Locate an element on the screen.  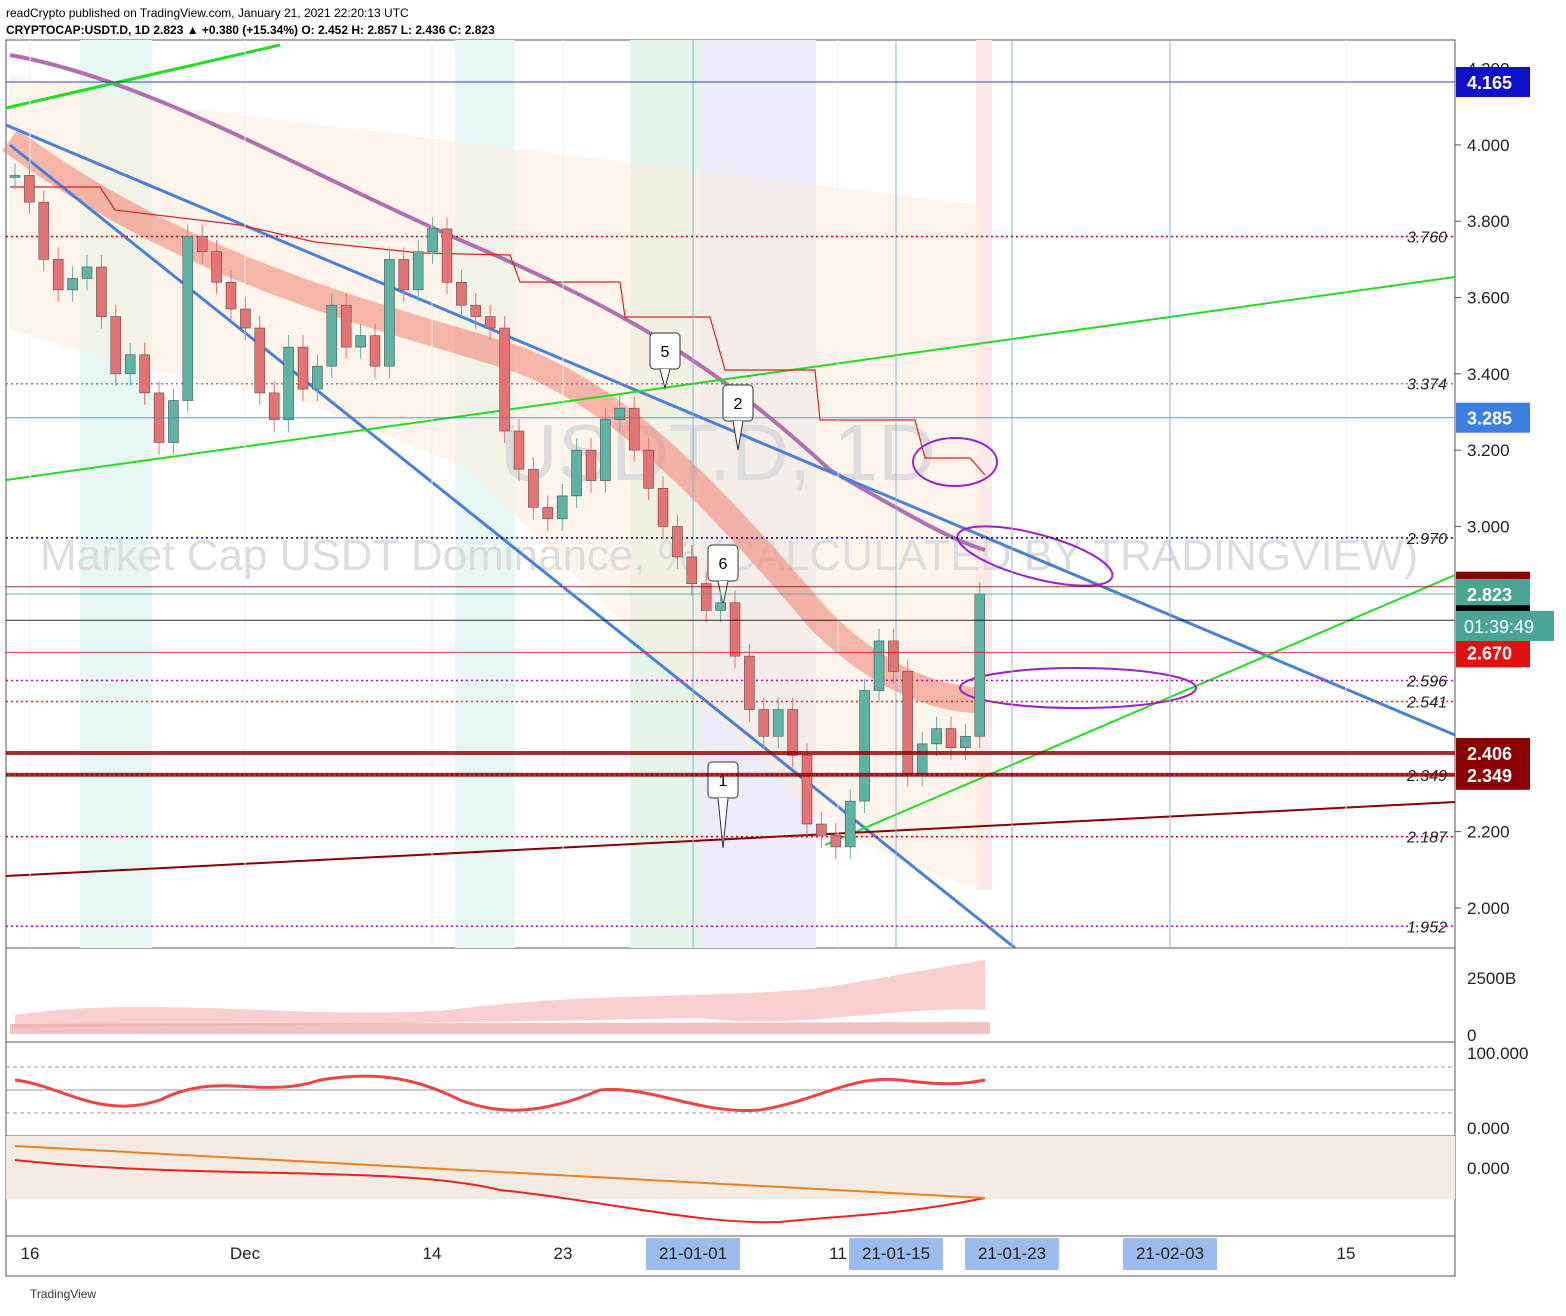
x-tick-label: 14 is located at coordinates (432, 1253).